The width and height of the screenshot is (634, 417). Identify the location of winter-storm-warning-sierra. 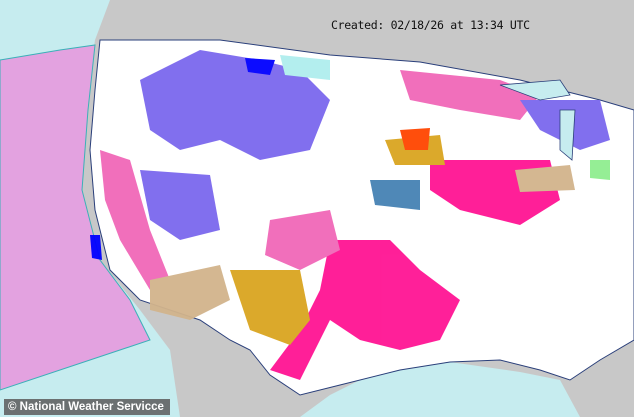
(135, 220).